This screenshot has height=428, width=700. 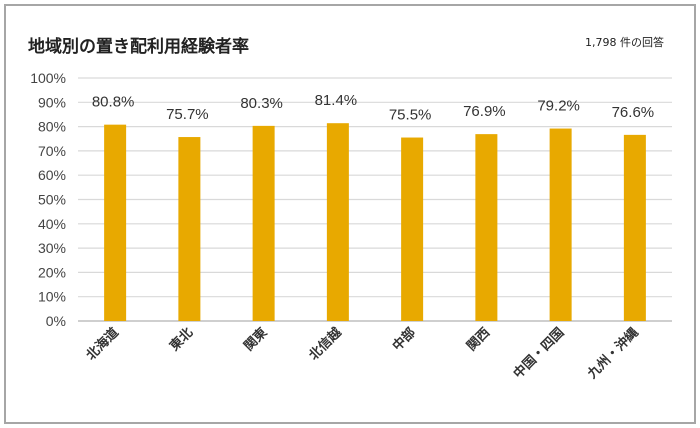 I want to click on y-tick-label: 60%, so click(x=52, y=175).